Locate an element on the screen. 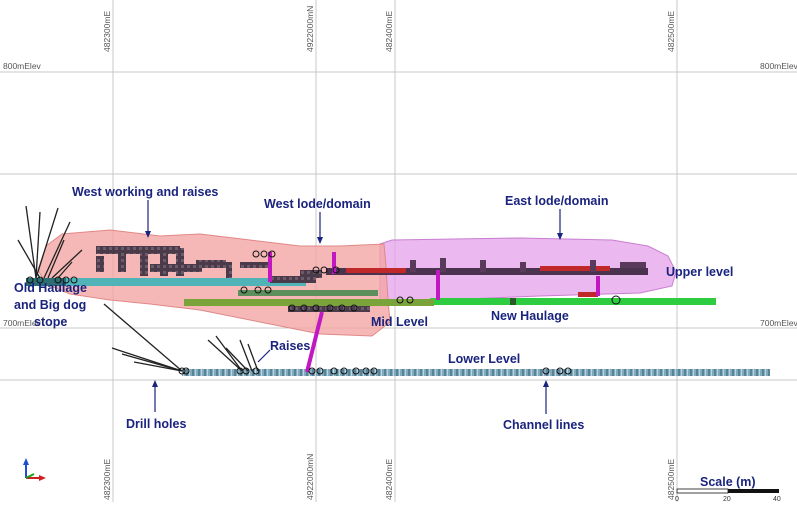 The image size is (797, 507). label-west-working: West working and raises is located at coordinates (145, 192).